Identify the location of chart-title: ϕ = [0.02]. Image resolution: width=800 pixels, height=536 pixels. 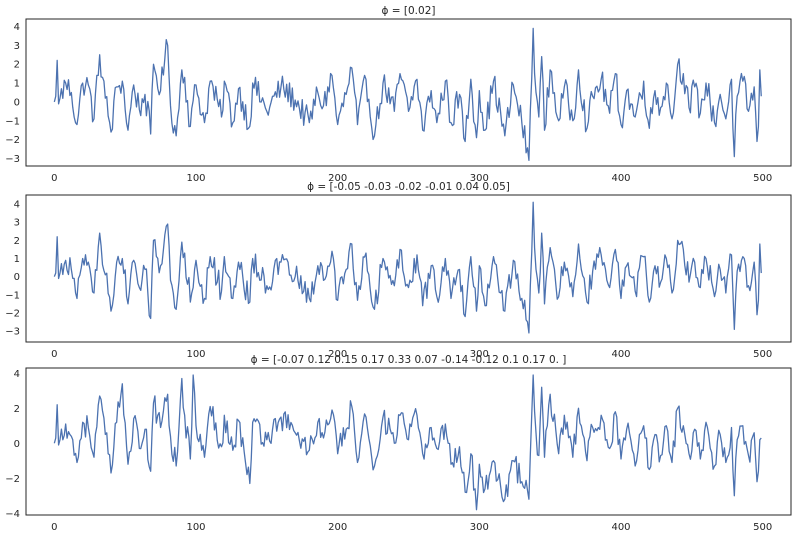
(409, 11).